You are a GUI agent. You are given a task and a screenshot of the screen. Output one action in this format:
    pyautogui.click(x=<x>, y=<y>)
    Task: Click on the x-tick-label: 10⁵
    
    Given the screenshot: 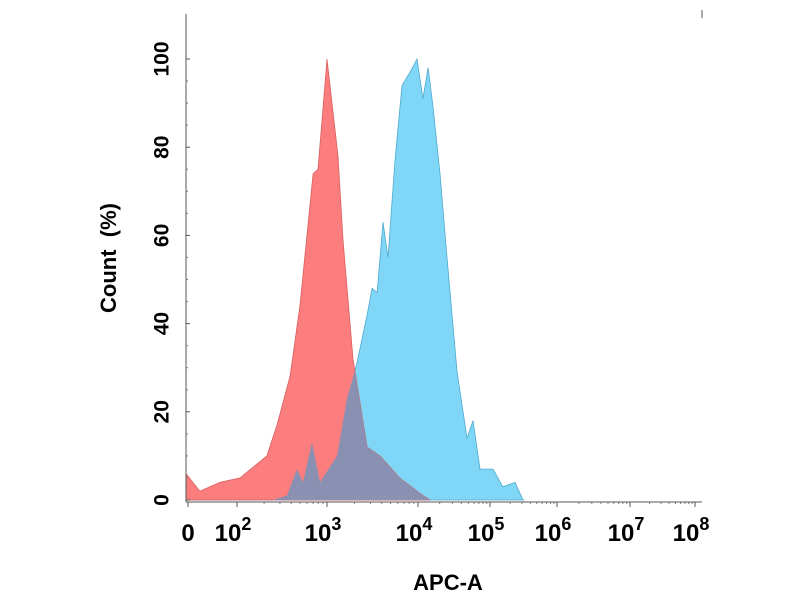 What is the action you would take?
    pyautogui.click(x=486, y=530)
    